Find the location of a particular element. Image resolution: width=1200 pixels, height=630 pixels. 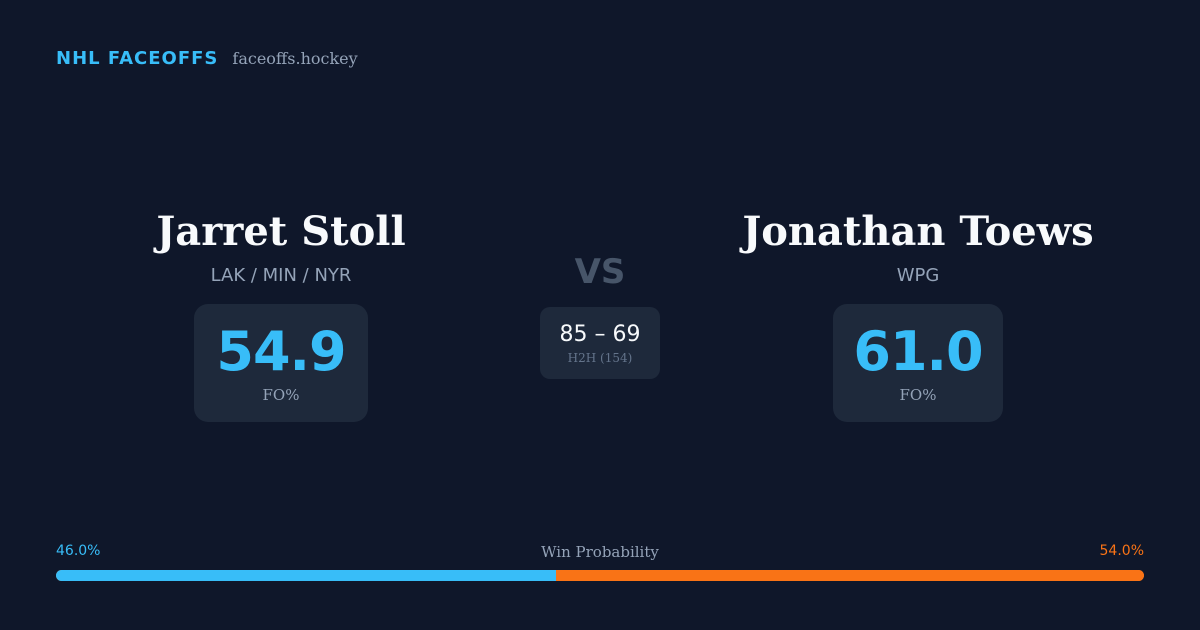

head-to-head-card: 85 – 69 H2H (154) is located at coordinates (600, 343).